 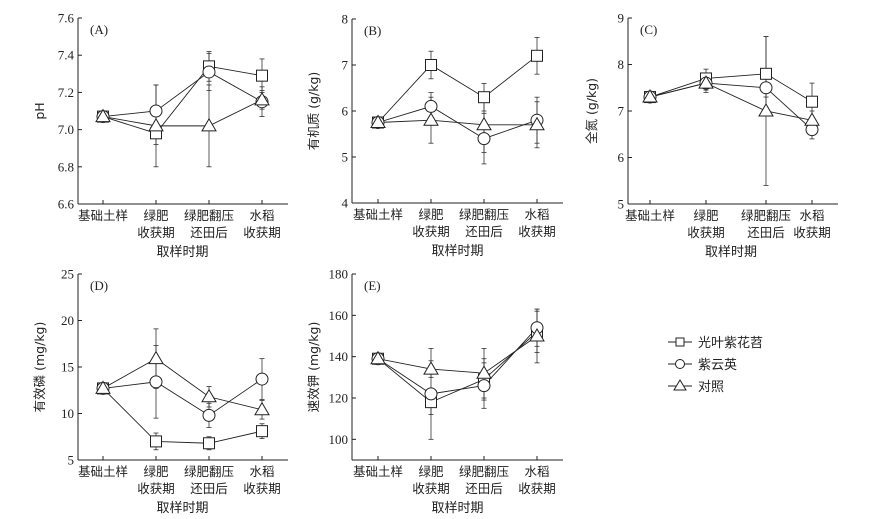 What do you see at coordinates (648, 29) in the screenshot?
I see `panel-label: (C)` at bounding box center [648, 29].